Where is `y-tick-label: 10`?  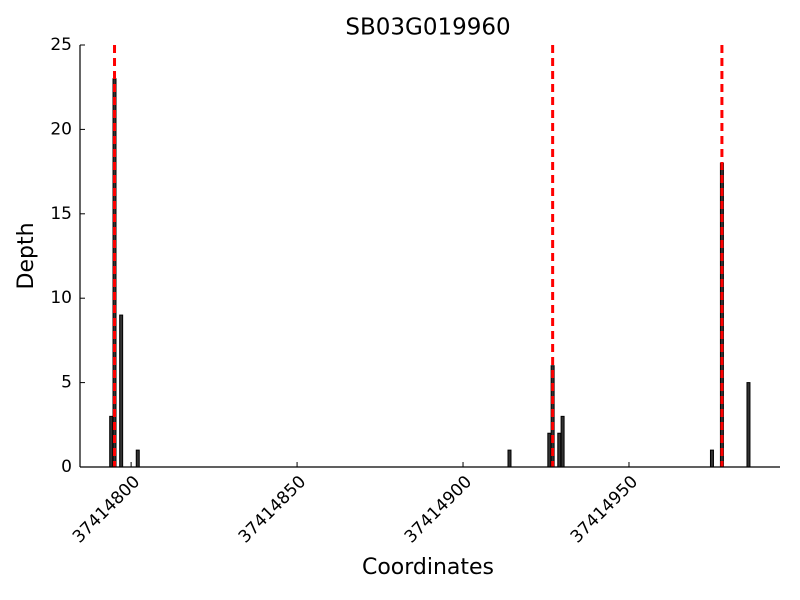 y-tick-label: 10 is located at coordinates (61, 298).